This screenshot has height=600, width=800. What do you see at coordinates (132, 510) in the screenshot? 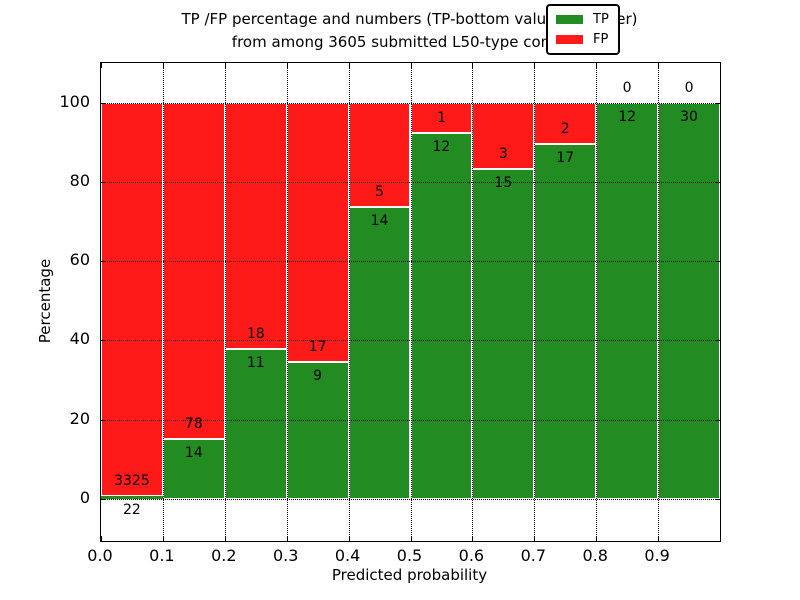
I see `tp-count-label: 22` at bounding box center [132, 510].